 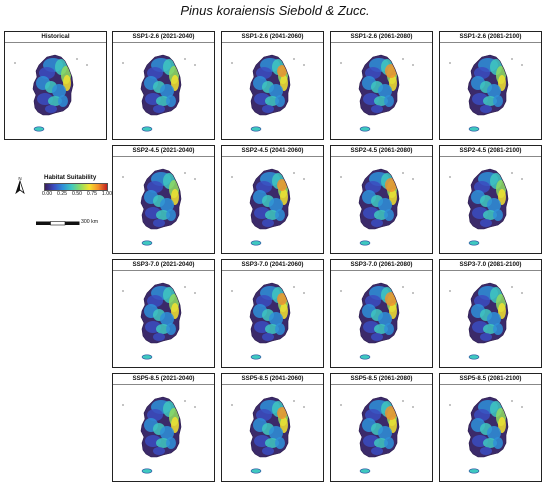 I want to click on scenario-panel: SSP5-8.5 (2061-2080), so click(x=381, y=427).